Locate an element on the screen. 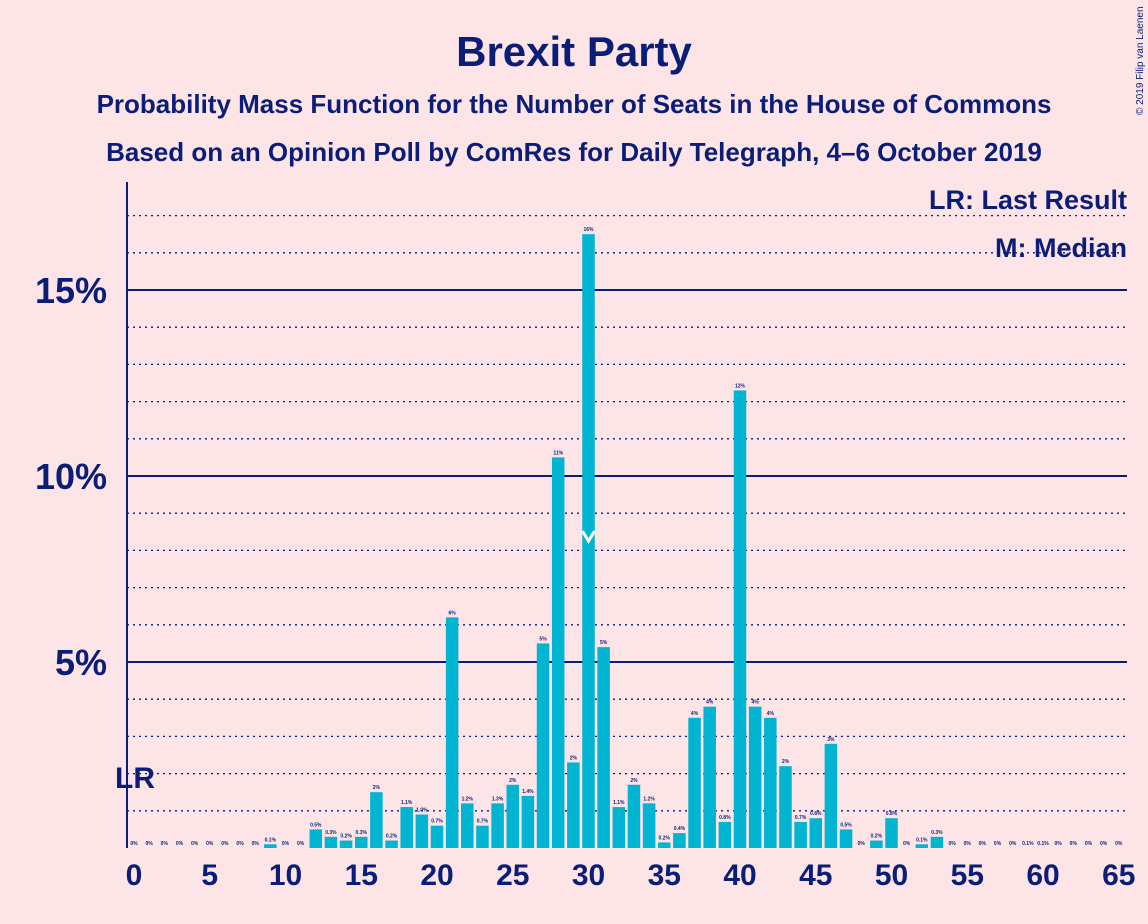  bar-label-seat-32: 1.1% is located at coordinates (619, 803).